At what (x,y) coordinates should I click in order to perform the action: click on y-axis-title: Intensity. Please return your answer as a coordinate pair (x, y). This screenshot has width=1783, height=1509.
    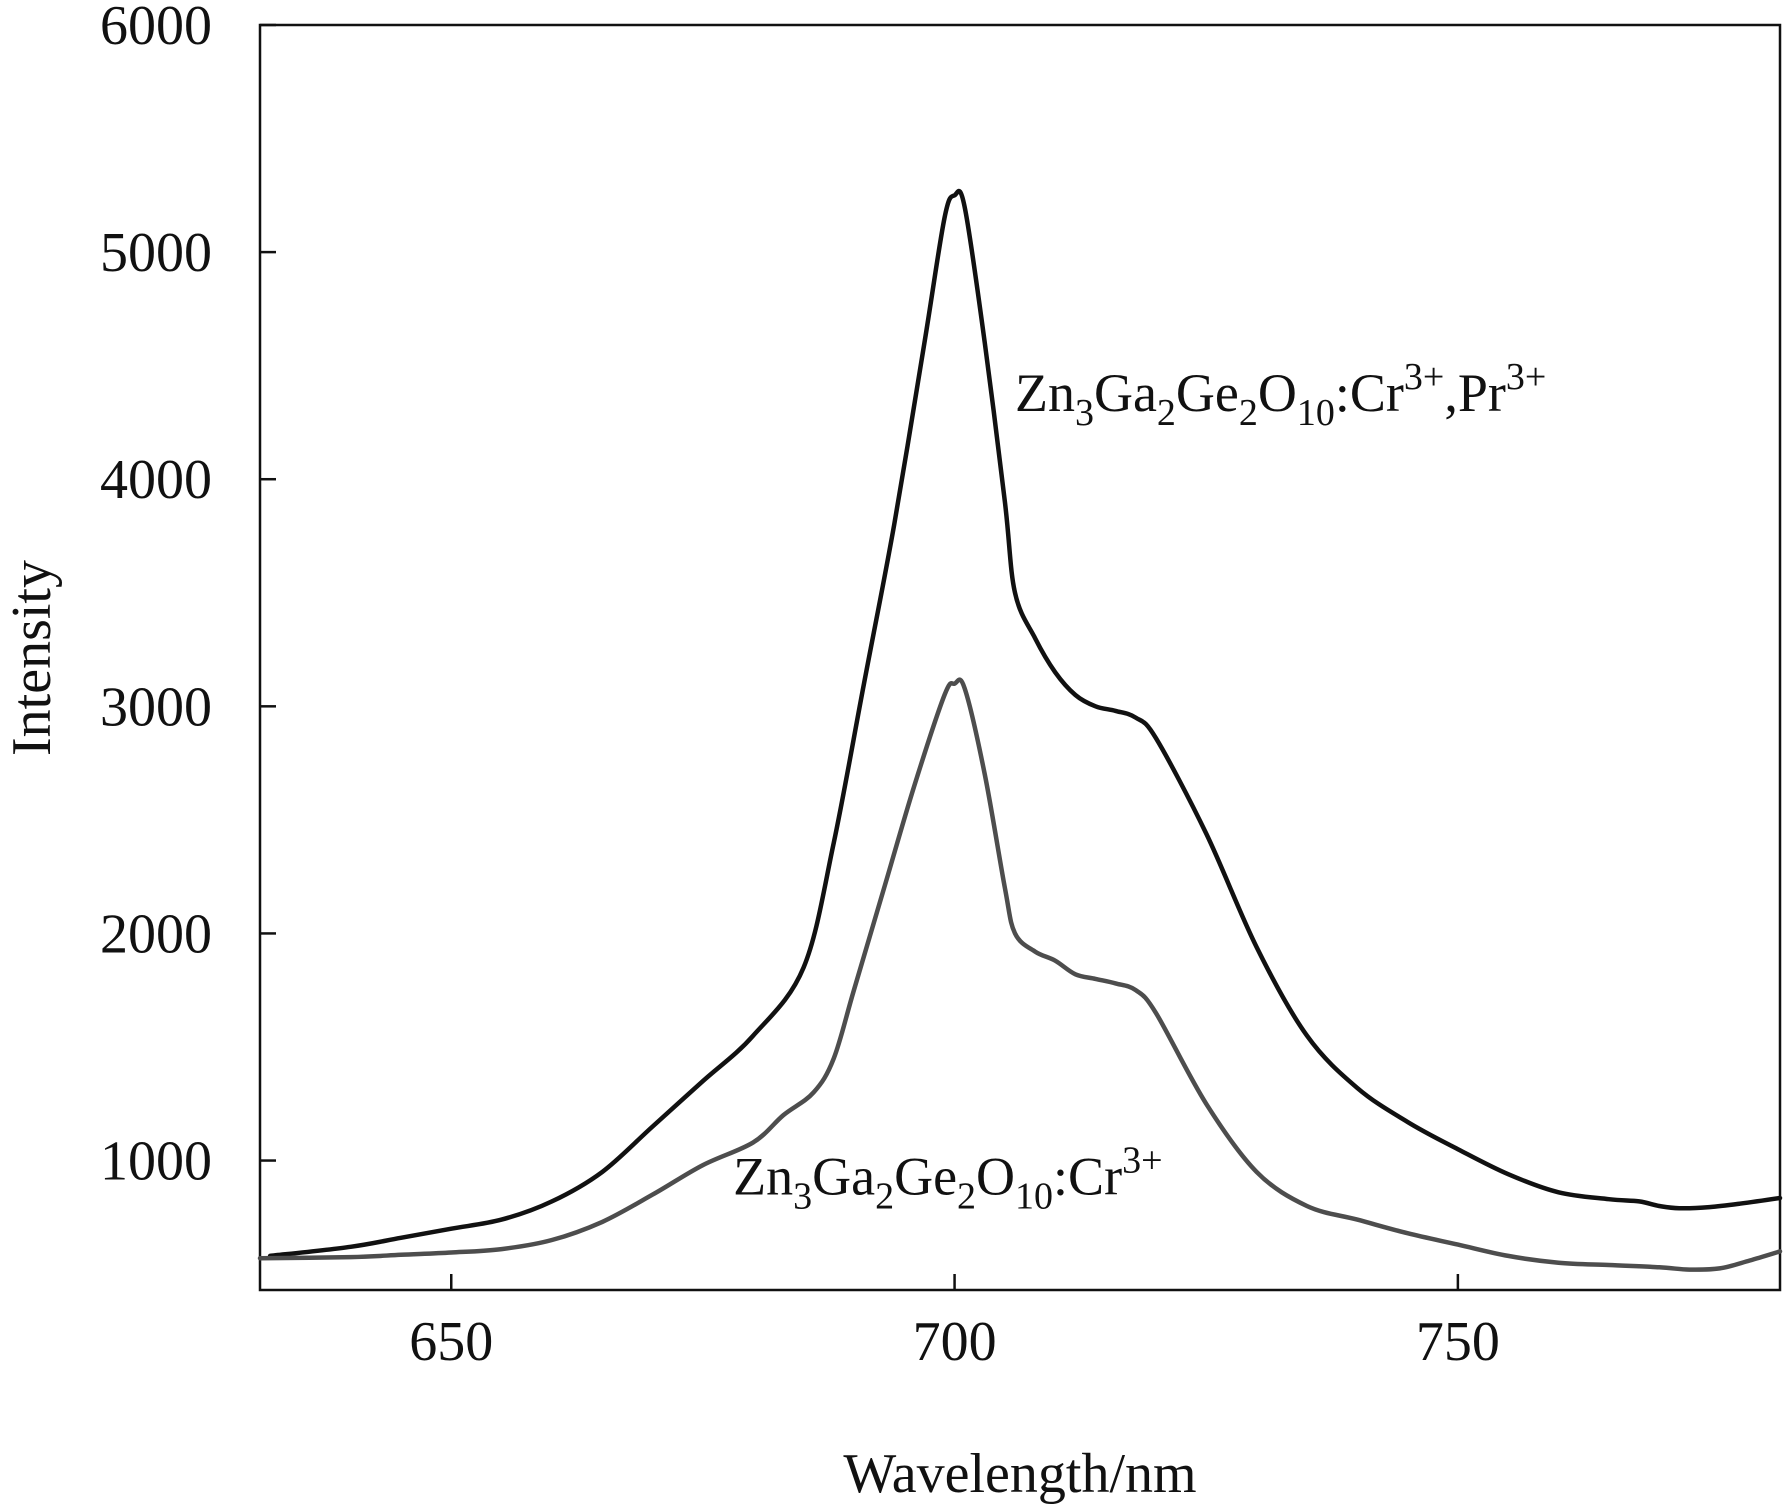
    Looking at the image, I should click on (32, 658).